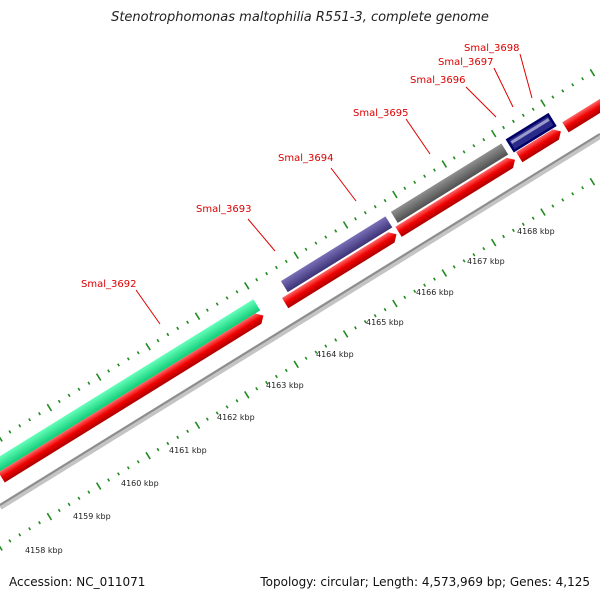 The image size is (600, 600). Describe the element at coordinates (530, 131) in the screenshot. I see `navy-feature-bar-highlight` at that location.